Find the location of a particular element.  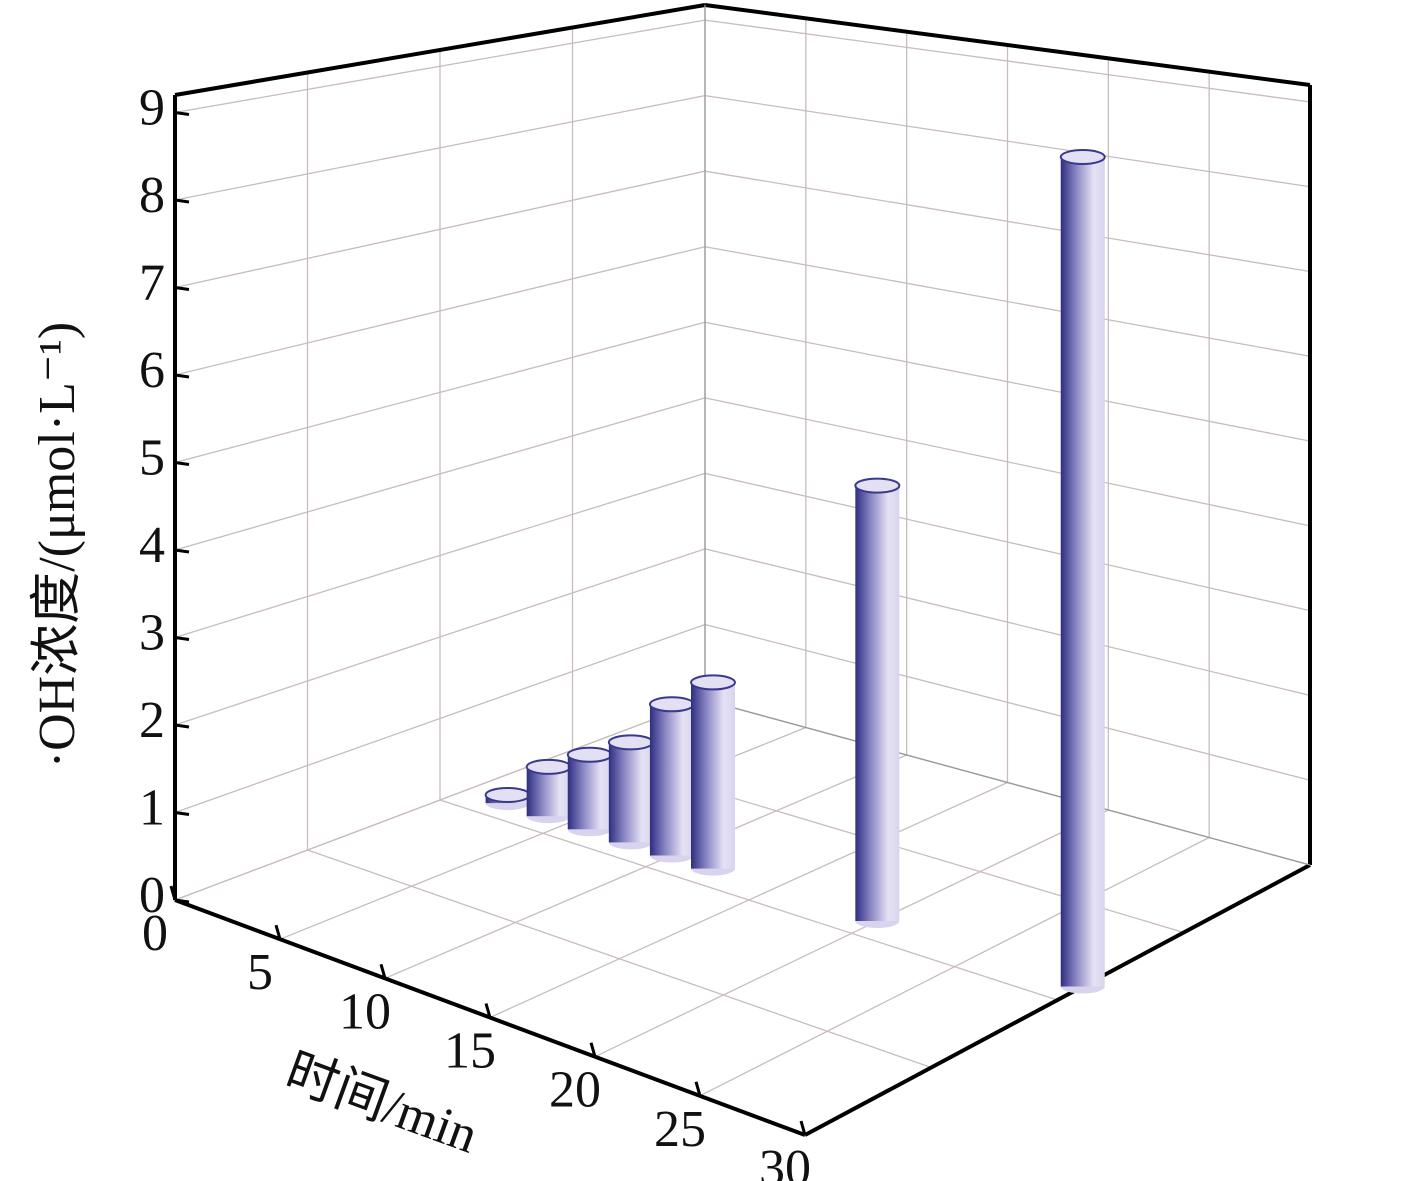

y-axis-label: ·OH浓度/(μmol·L⁻¹) is located at coordinates (57, 545).